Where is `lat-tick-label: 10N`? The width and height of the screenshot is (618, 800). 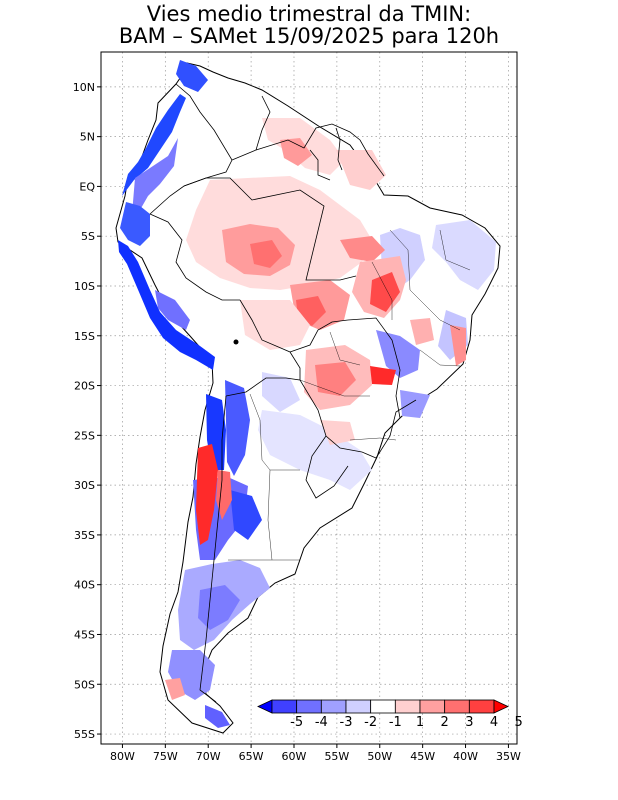
lat-tick-label: 10N is located at coordinates (84, 87).